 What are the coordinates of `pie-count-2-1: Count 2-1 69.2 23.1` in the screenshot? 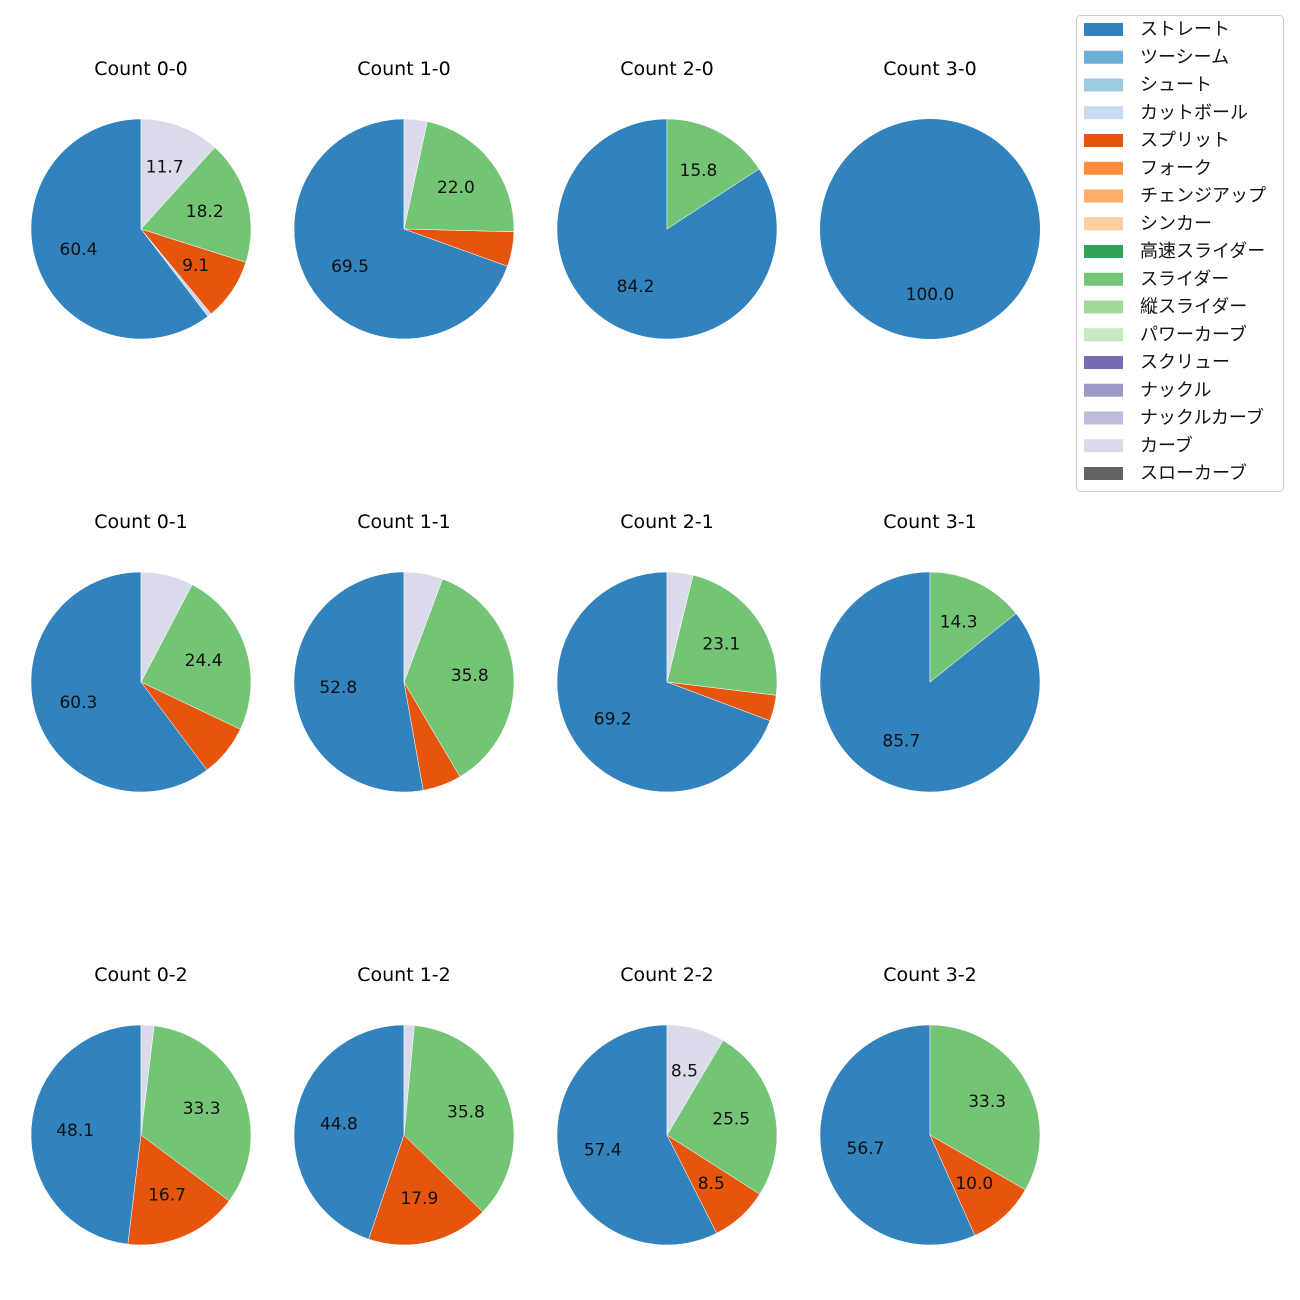 It's located at (667, 652).